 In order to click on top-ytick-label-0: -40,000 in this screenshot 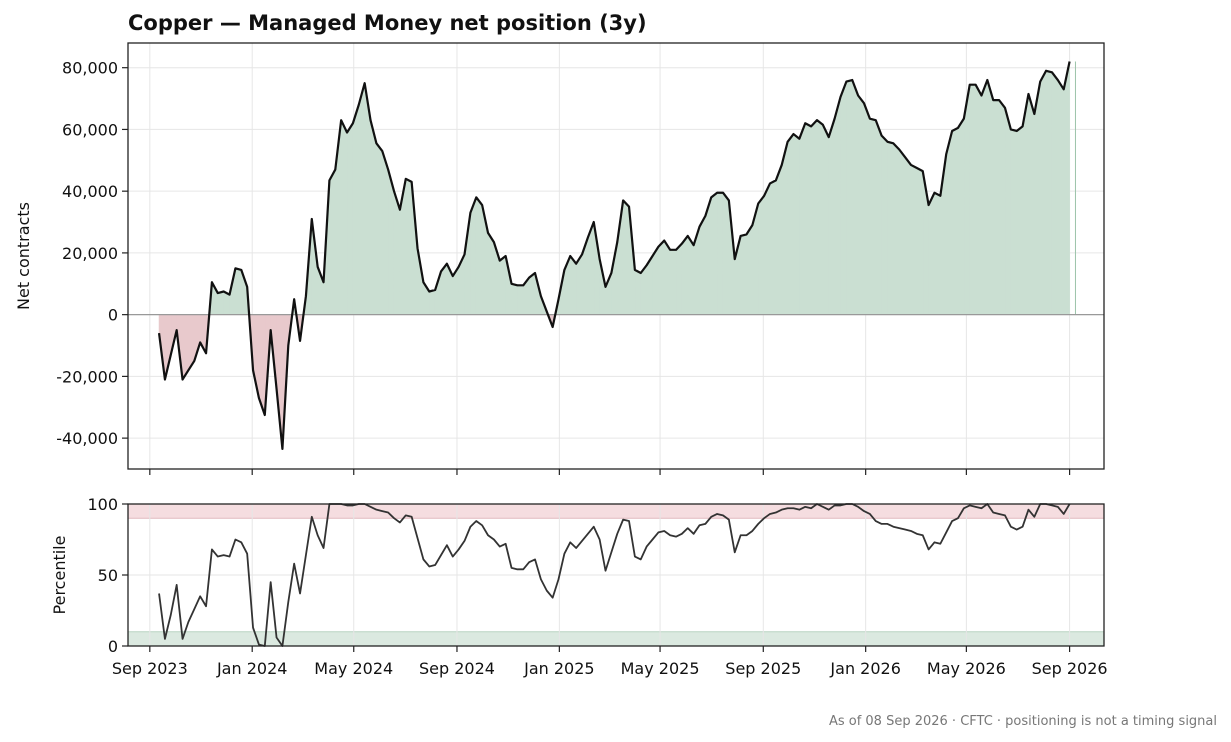, I will do `click(87, 438)`.